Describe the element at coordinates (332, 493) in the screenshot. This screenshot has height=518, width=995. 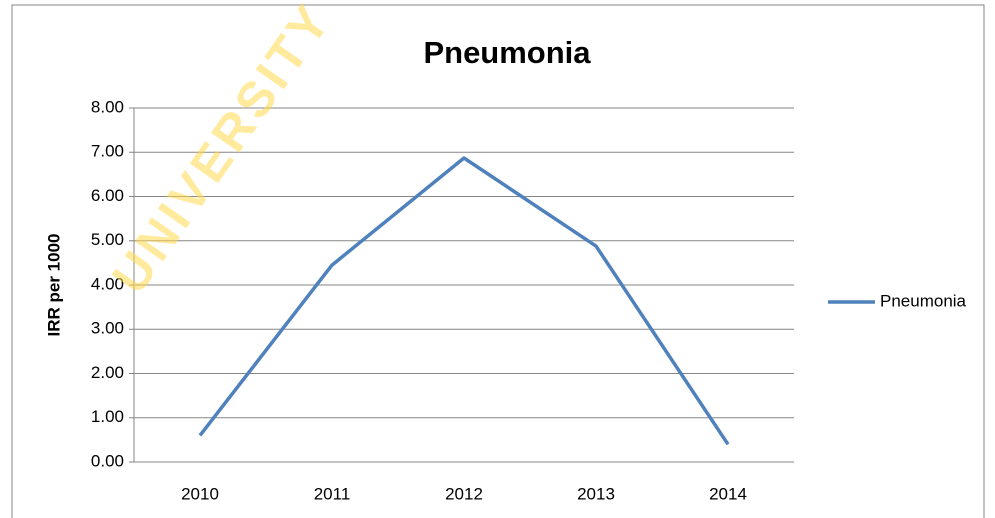
I see `x-tick-label: 2011` at that location.